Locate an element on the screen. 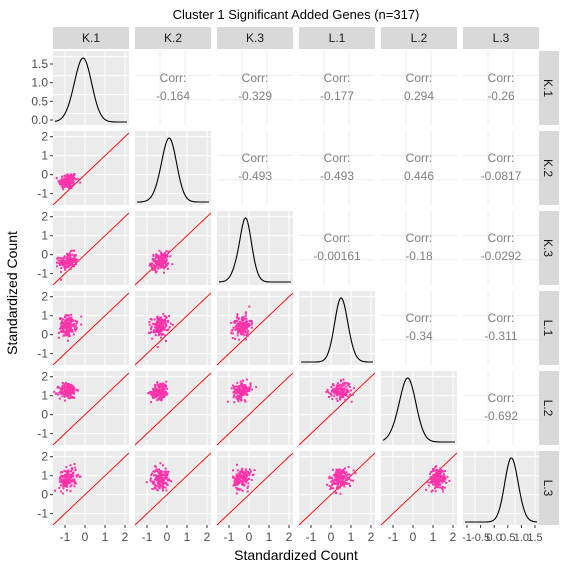  column-strip is located at coordinates (173, 38).